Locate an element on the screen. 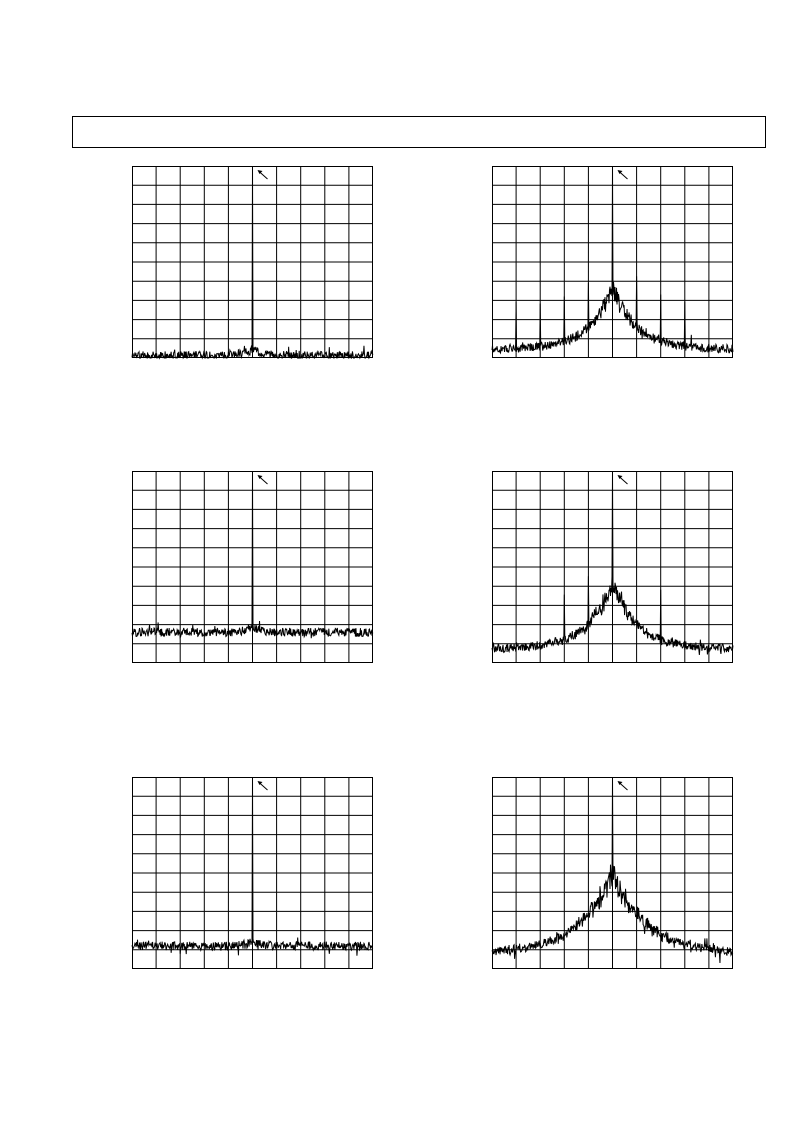 This screenshot has height=1123, width=793. header-box is located at coordinates (419, 132).